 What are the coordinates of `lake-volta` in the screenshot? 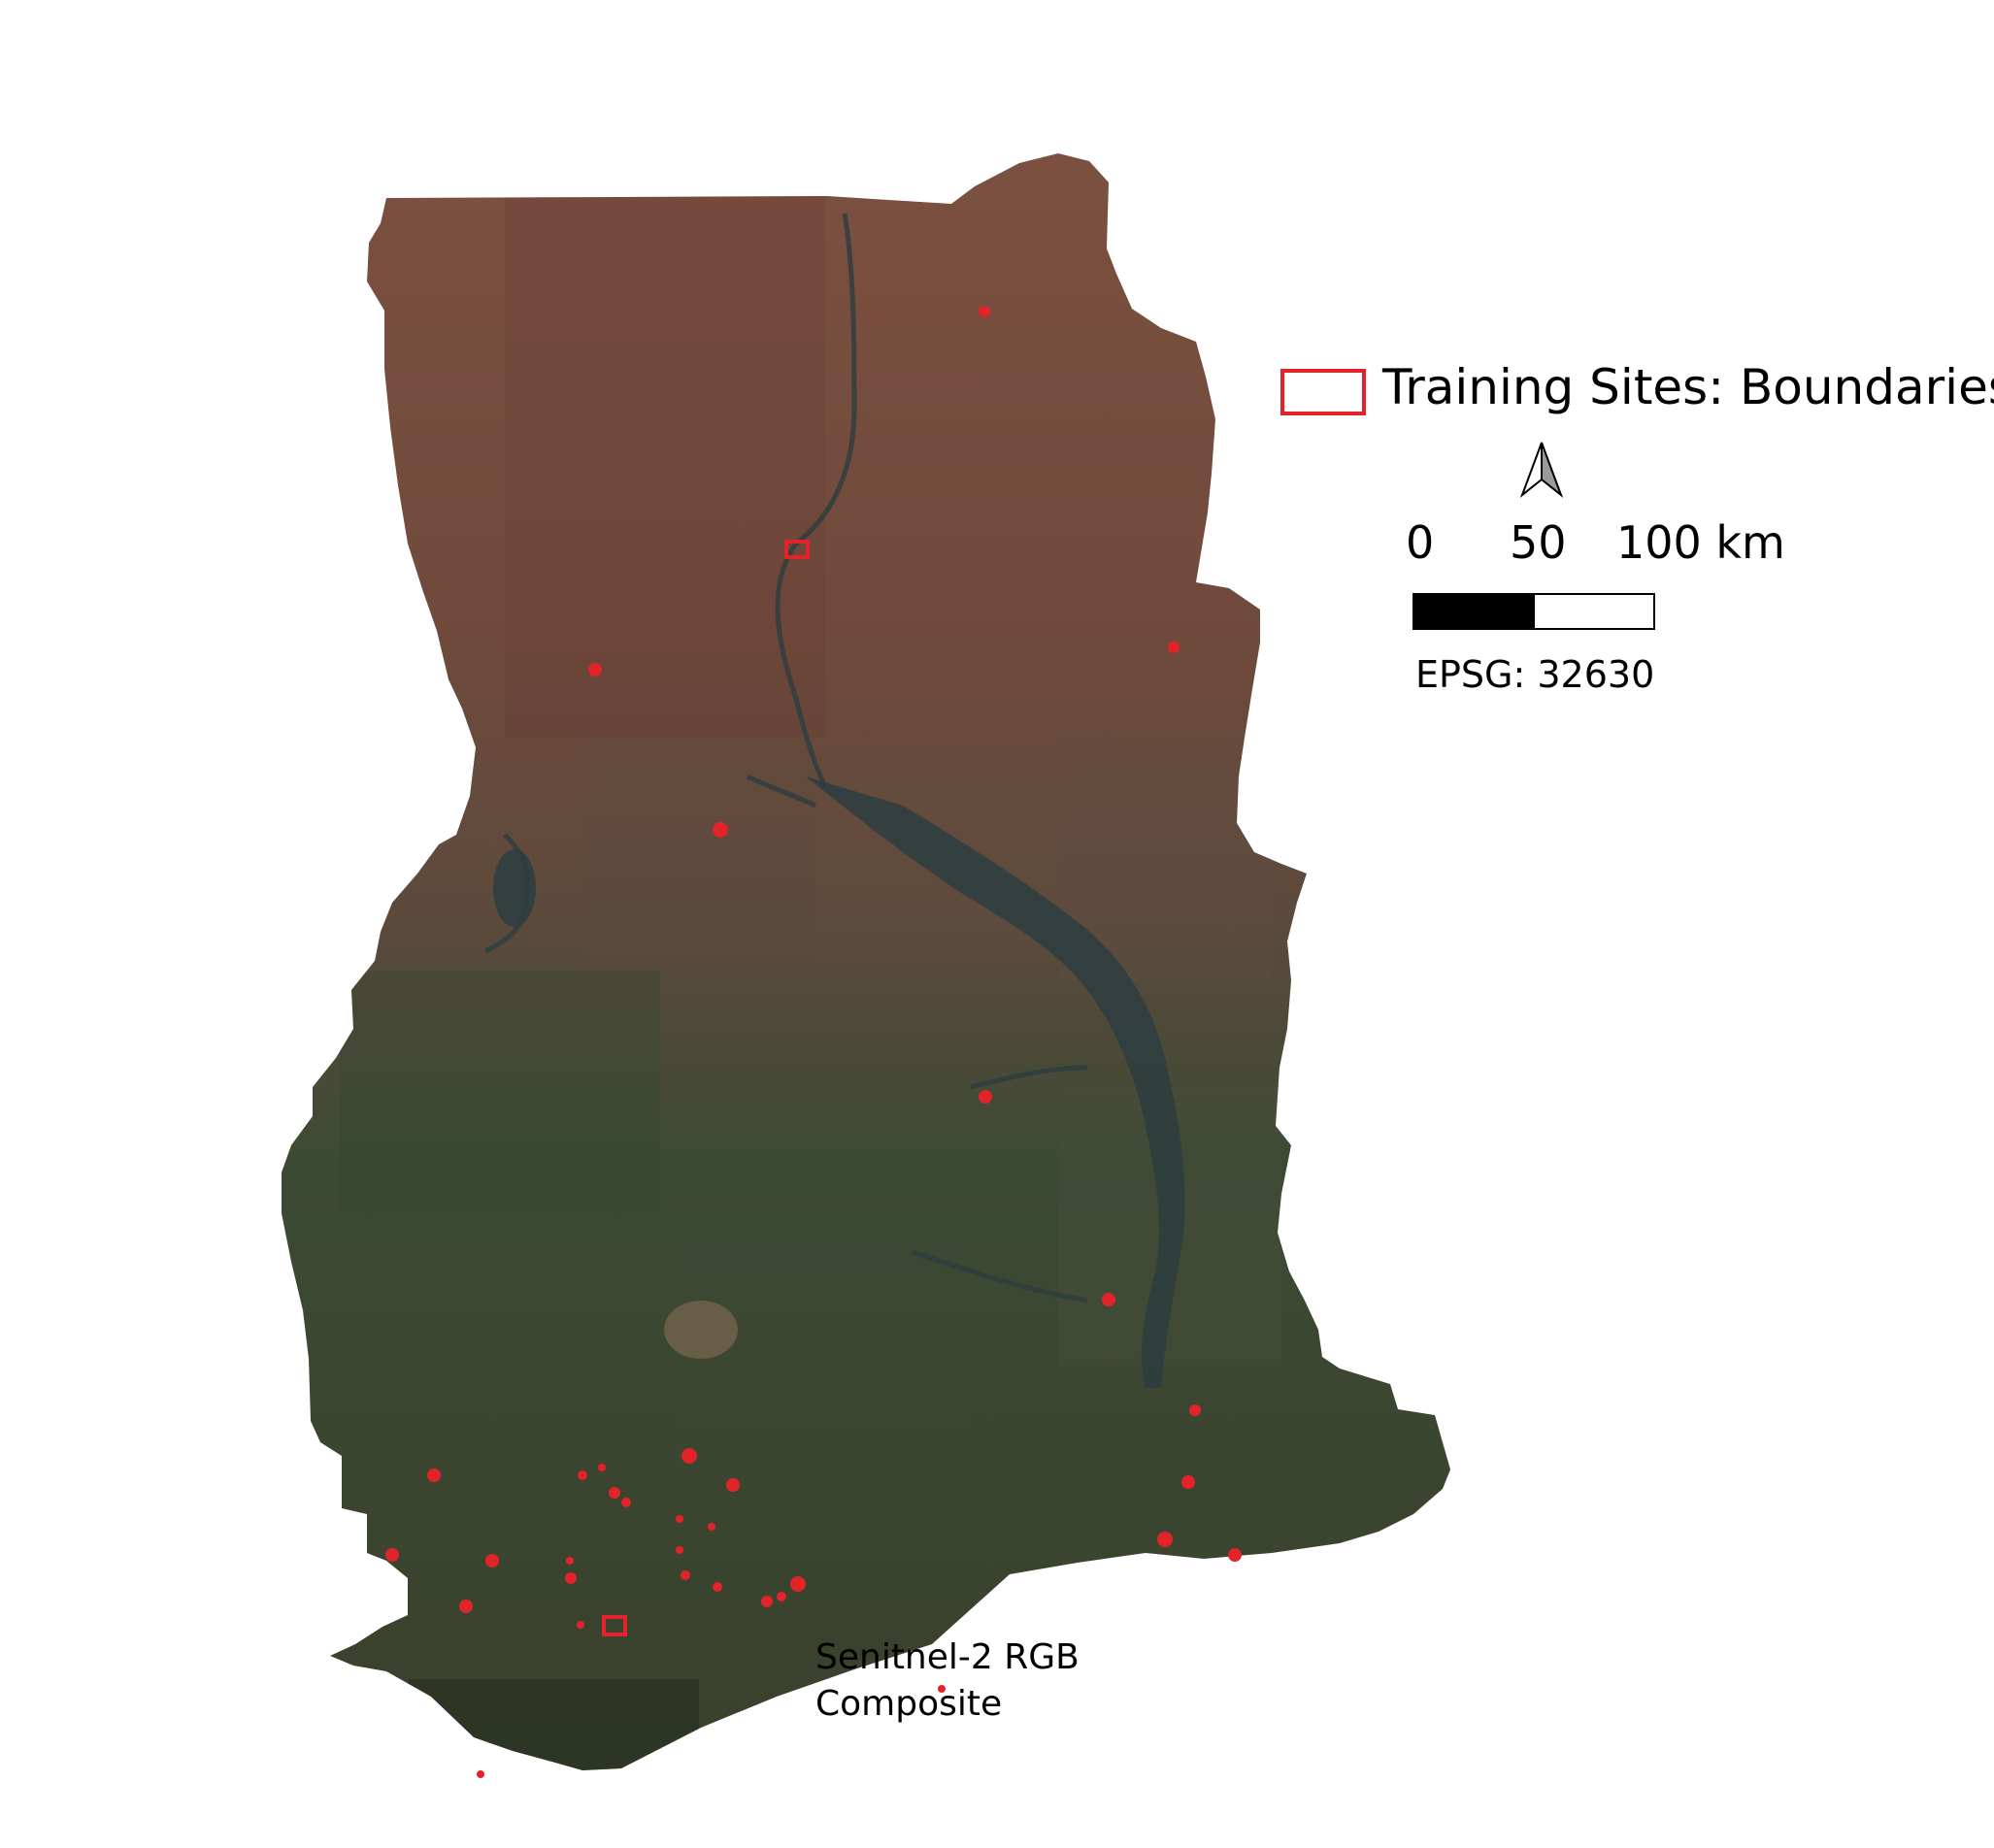 It's located at (996, 1082).